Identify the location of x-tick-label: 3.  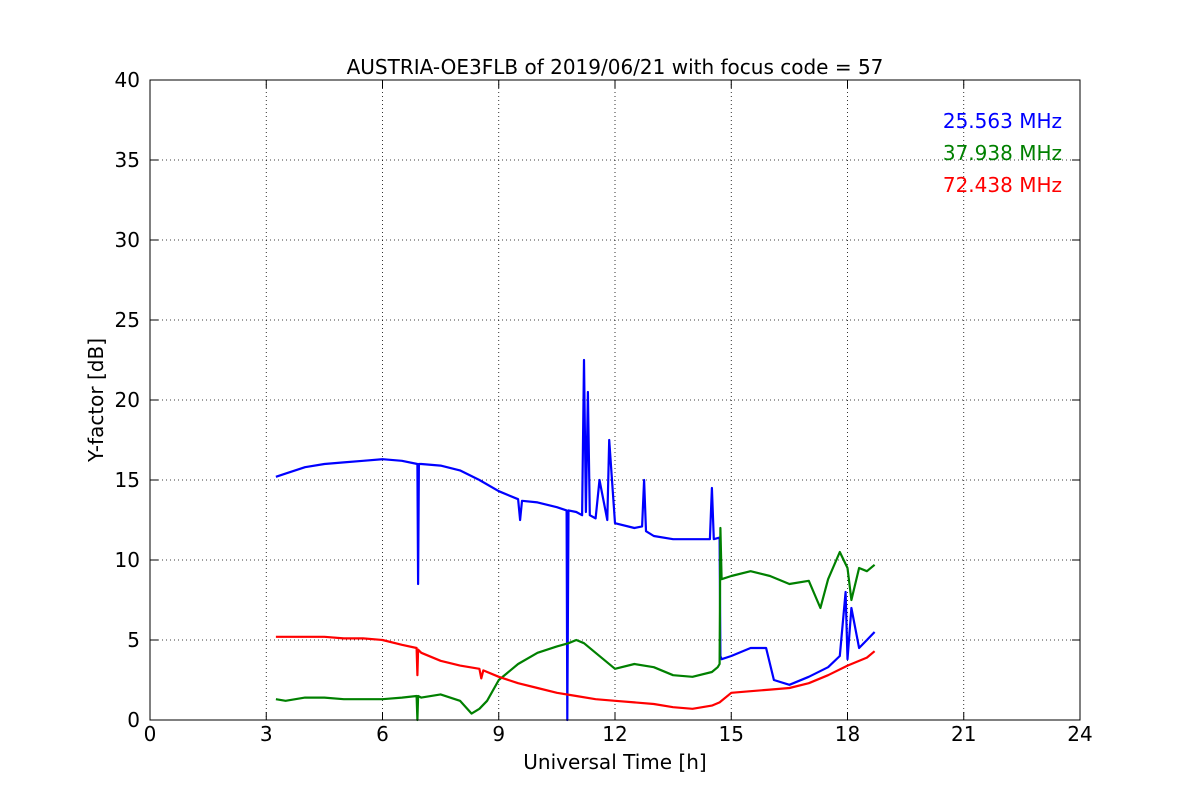
(266, 734).